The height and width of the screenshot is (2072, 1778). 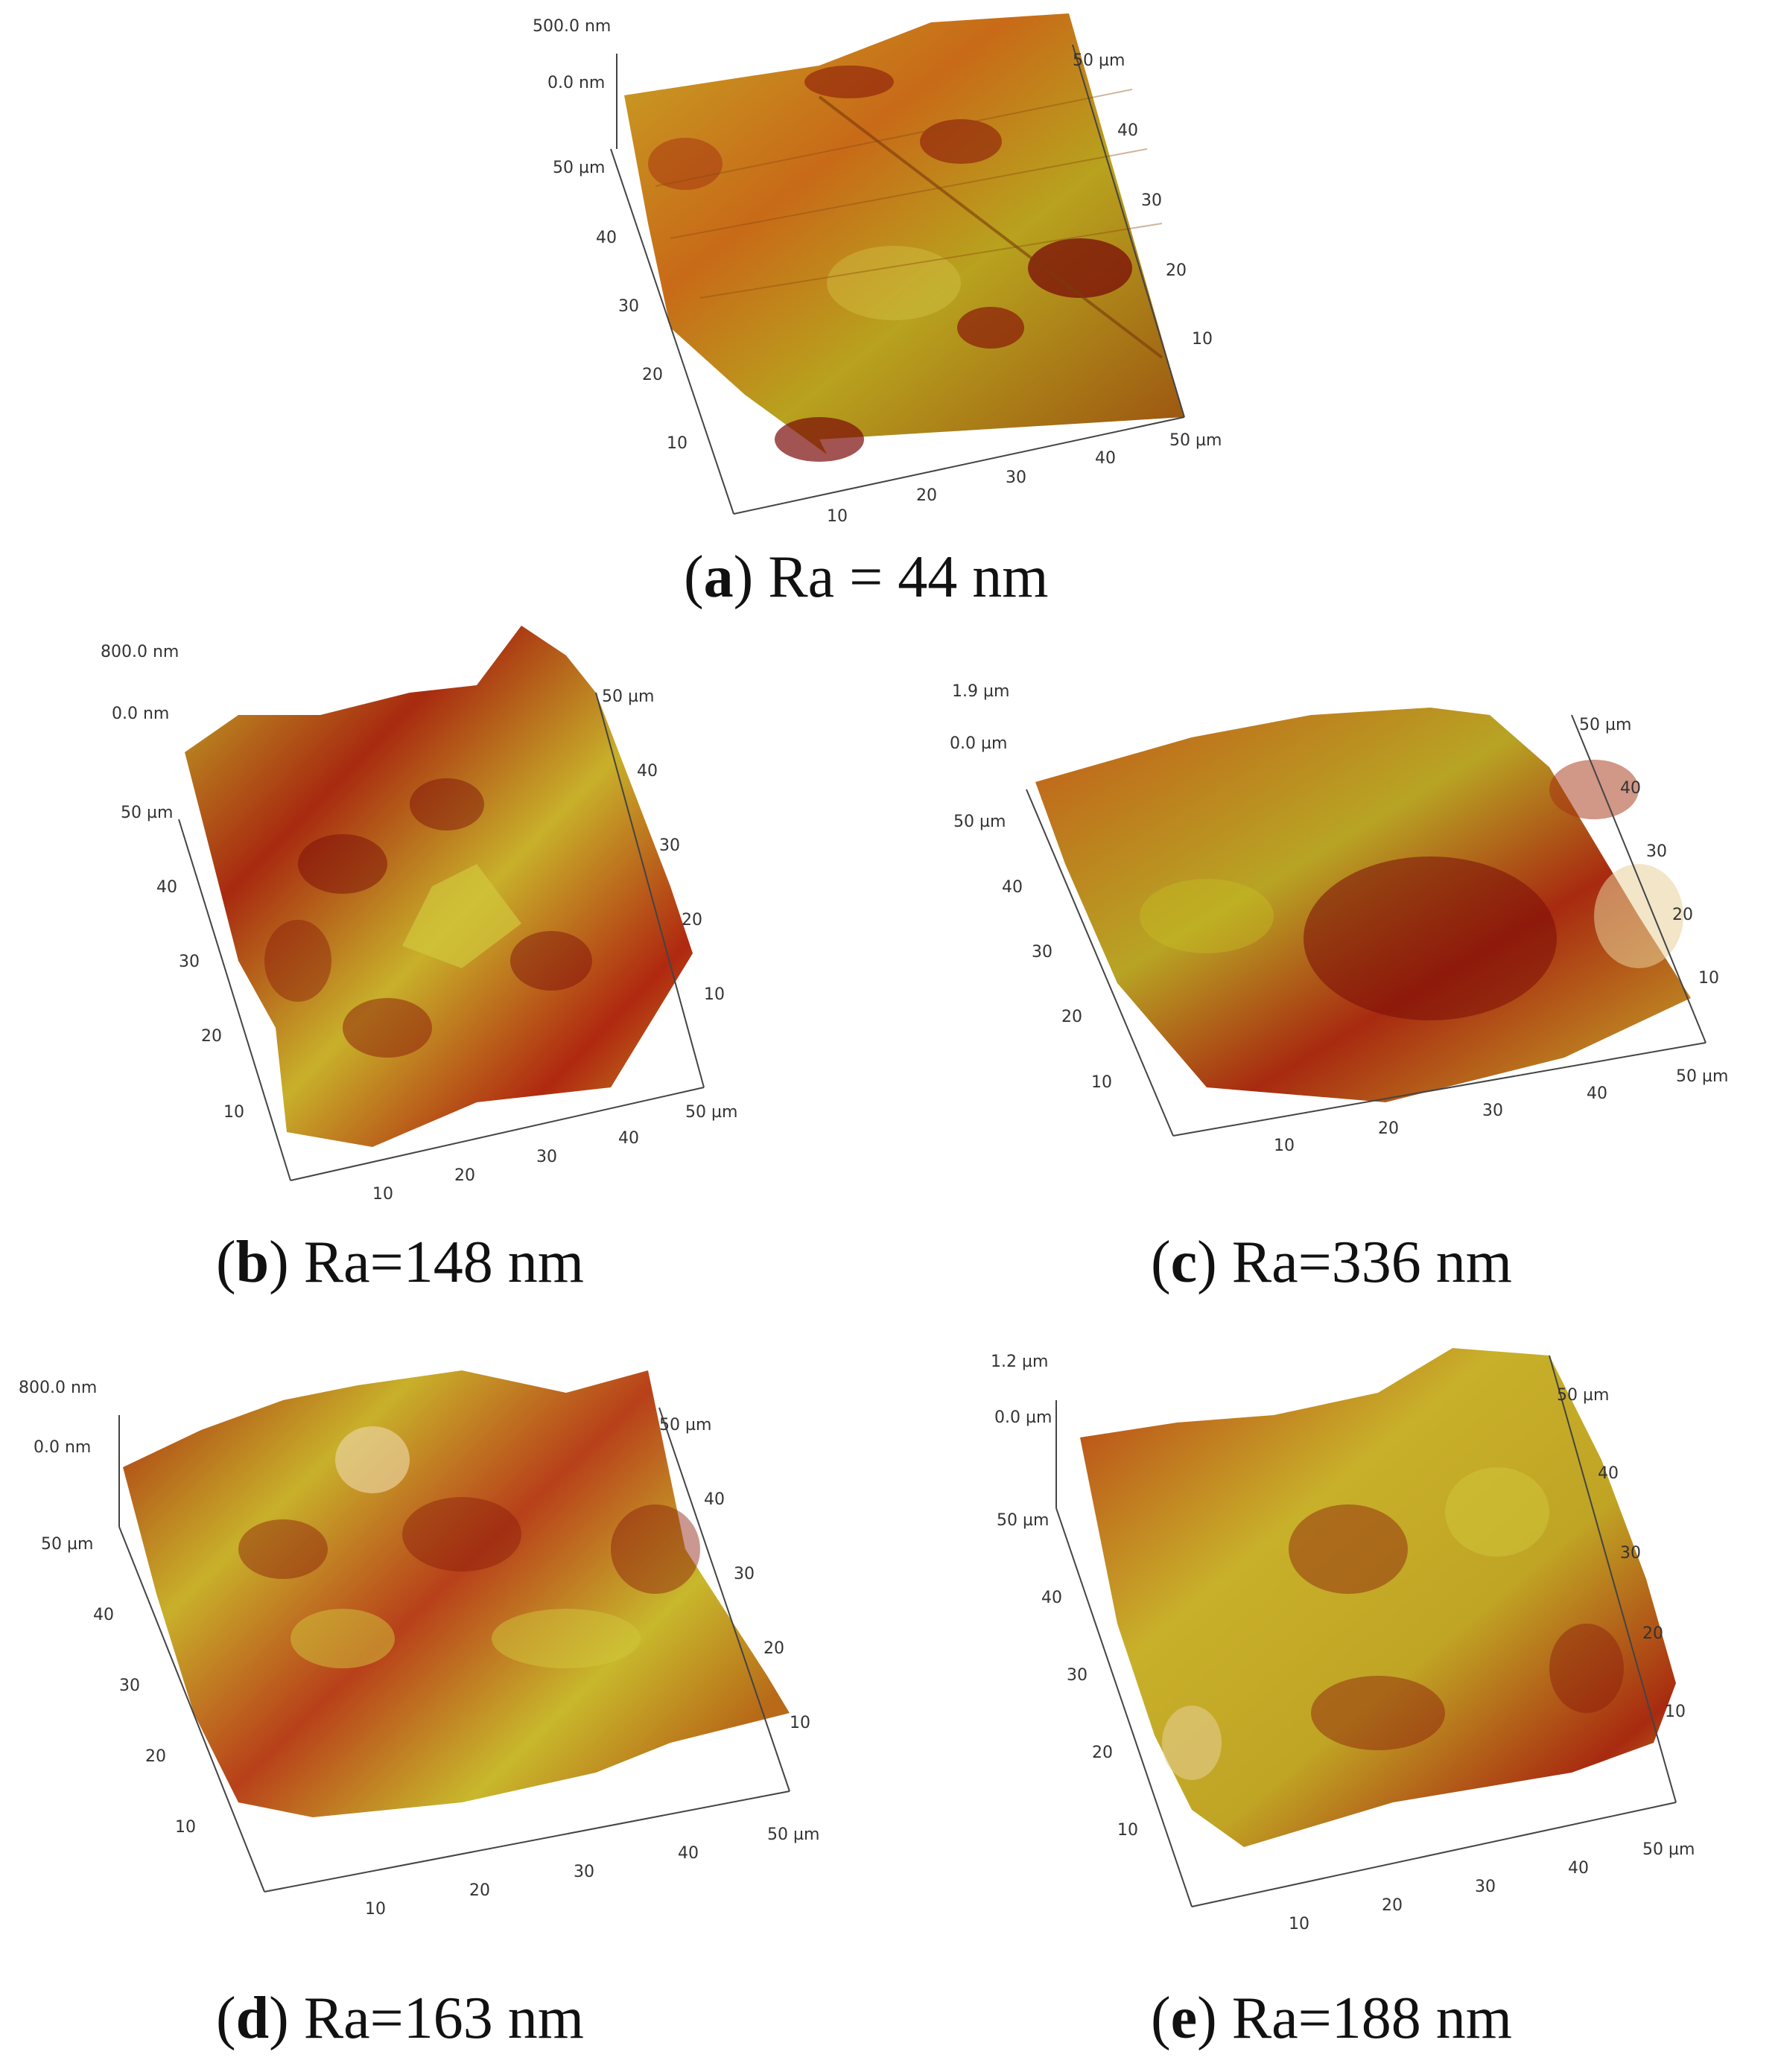 I want to click on r-tick-d-50: 50 µm, so click(x=685, y=1425).